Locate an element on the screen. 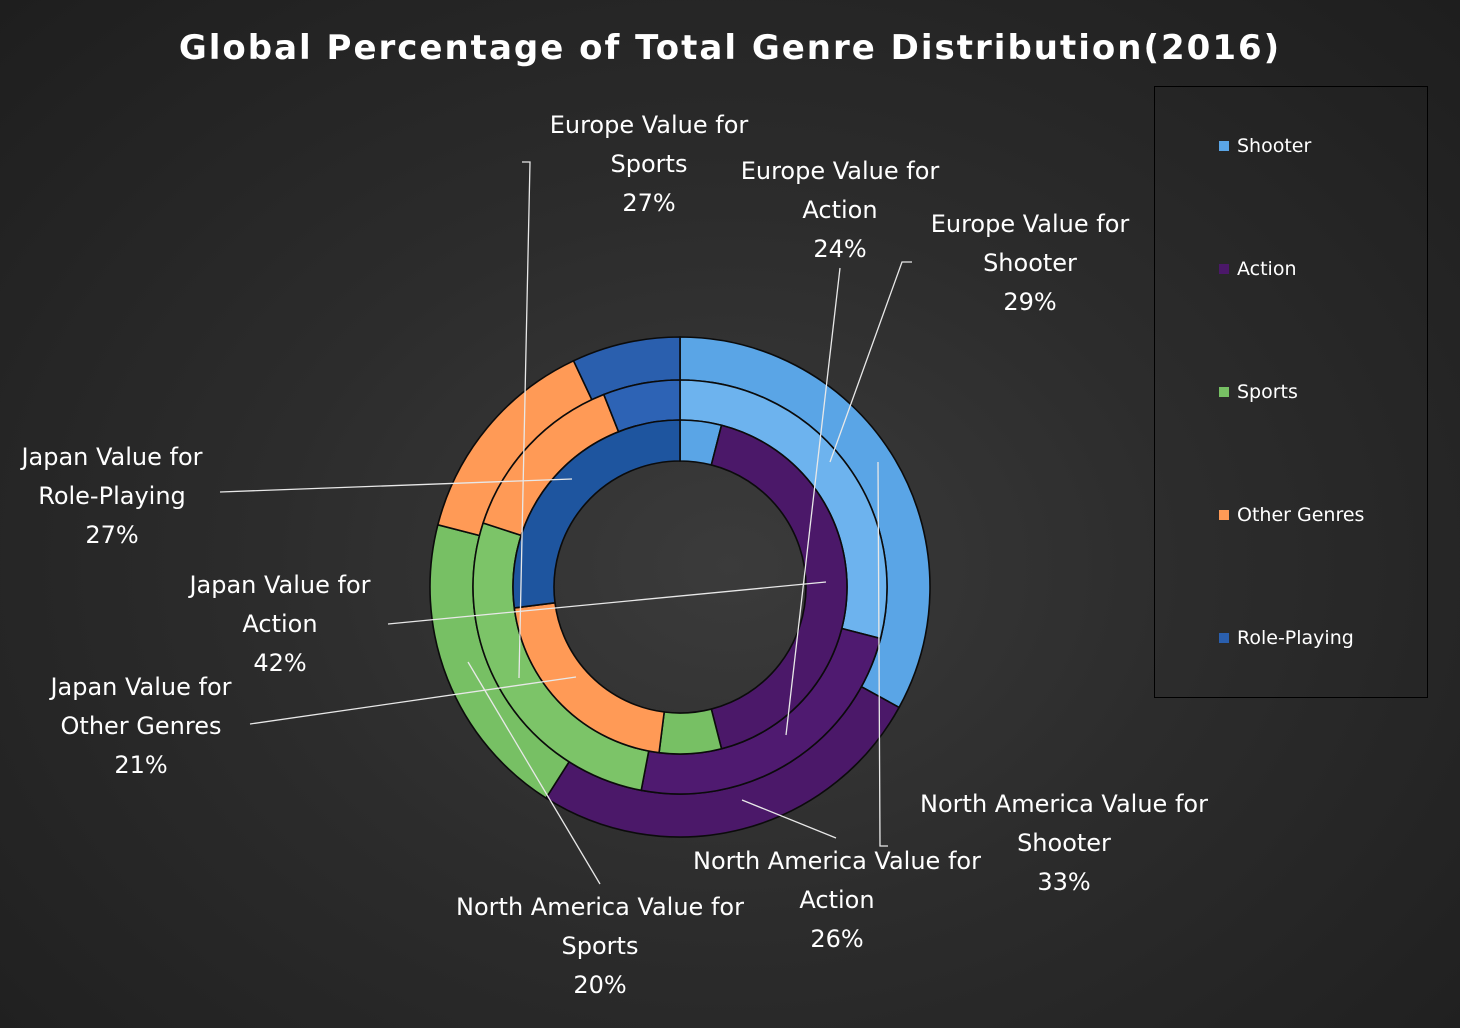  legend-swatch-action is located at coordinates (1224, 269).